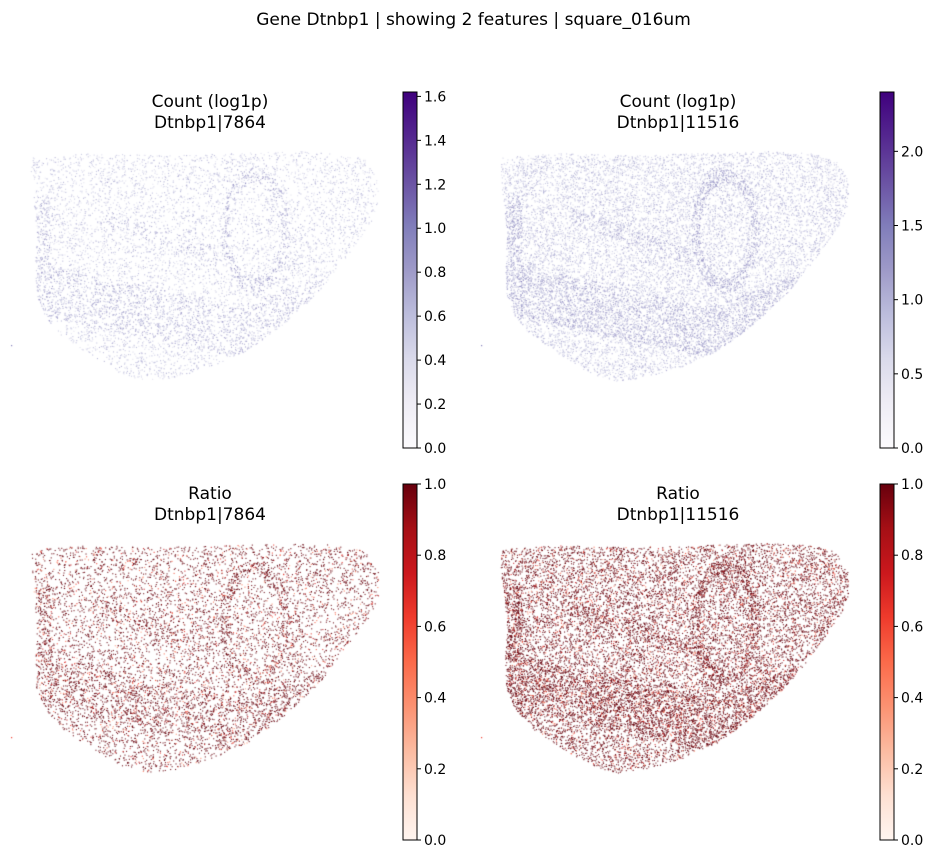 The image size is (947, 862). I want to click on panel-title-ratio-11516: Ratio Dtnbp1|11516, so click(678, 505).